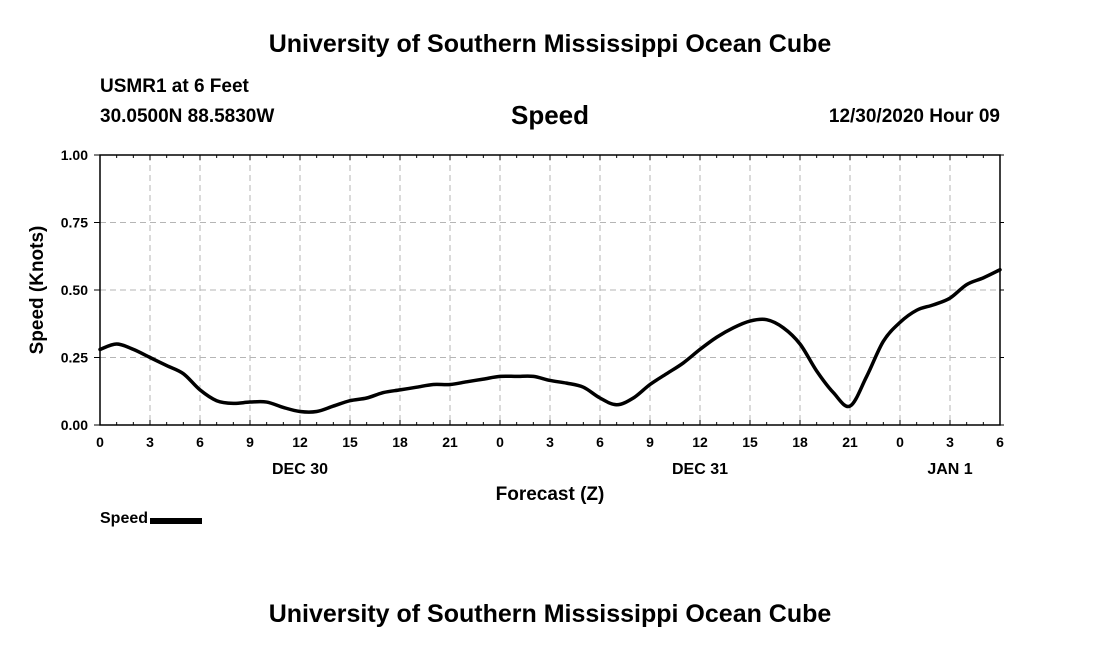 The width and height of the screenshot is (1100, 650). What do you see at coordinates (550, 494) in the screenshot?
I see `x-axis-title: Forecast (Z)` at bounding box center [550, 494].